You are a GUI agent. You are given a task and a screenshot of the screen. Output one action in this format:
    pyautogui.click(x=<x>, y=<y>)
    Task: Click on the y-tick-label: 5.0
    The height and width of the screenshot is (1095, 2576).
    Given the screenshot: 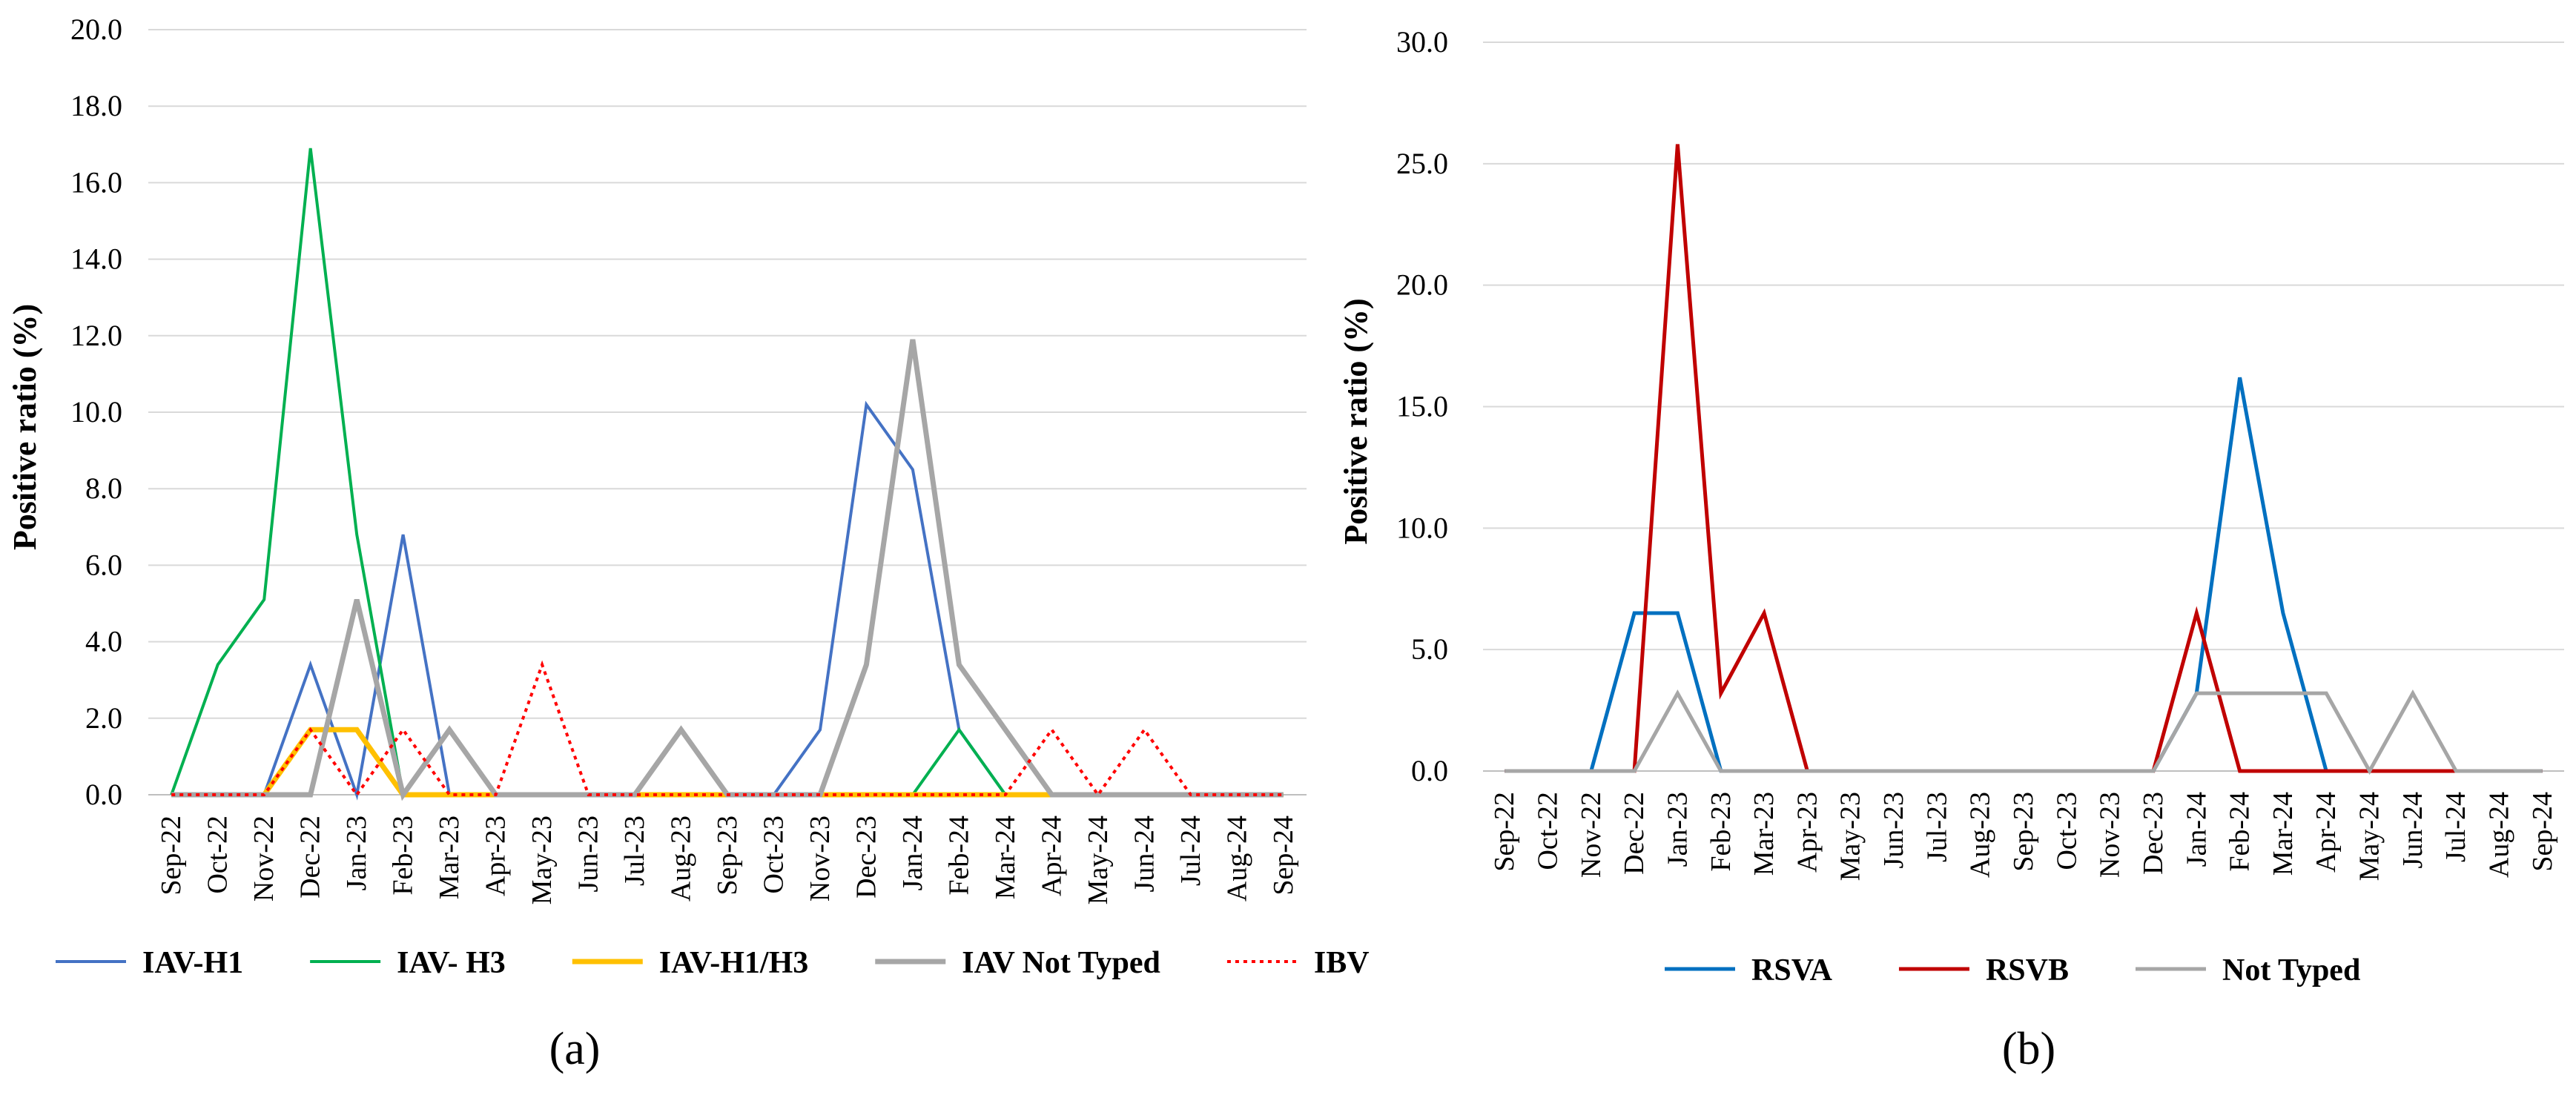 What is the action you would take?
    pyautogui.click(x=1429, y=649)
    